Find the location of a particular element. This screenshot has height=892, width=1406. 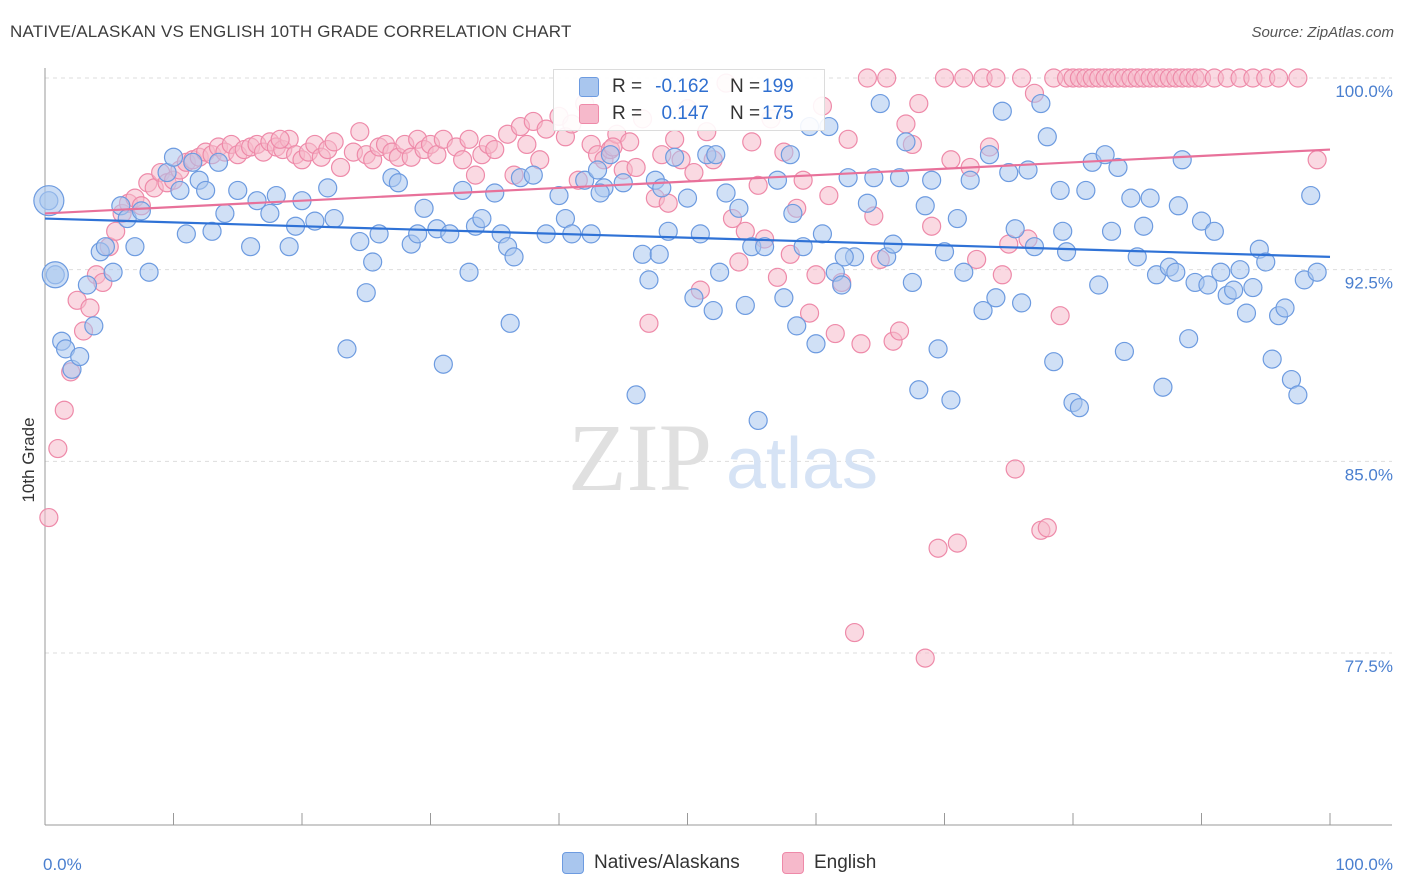

legend-item-english: English is located at coordinates (829, 863).